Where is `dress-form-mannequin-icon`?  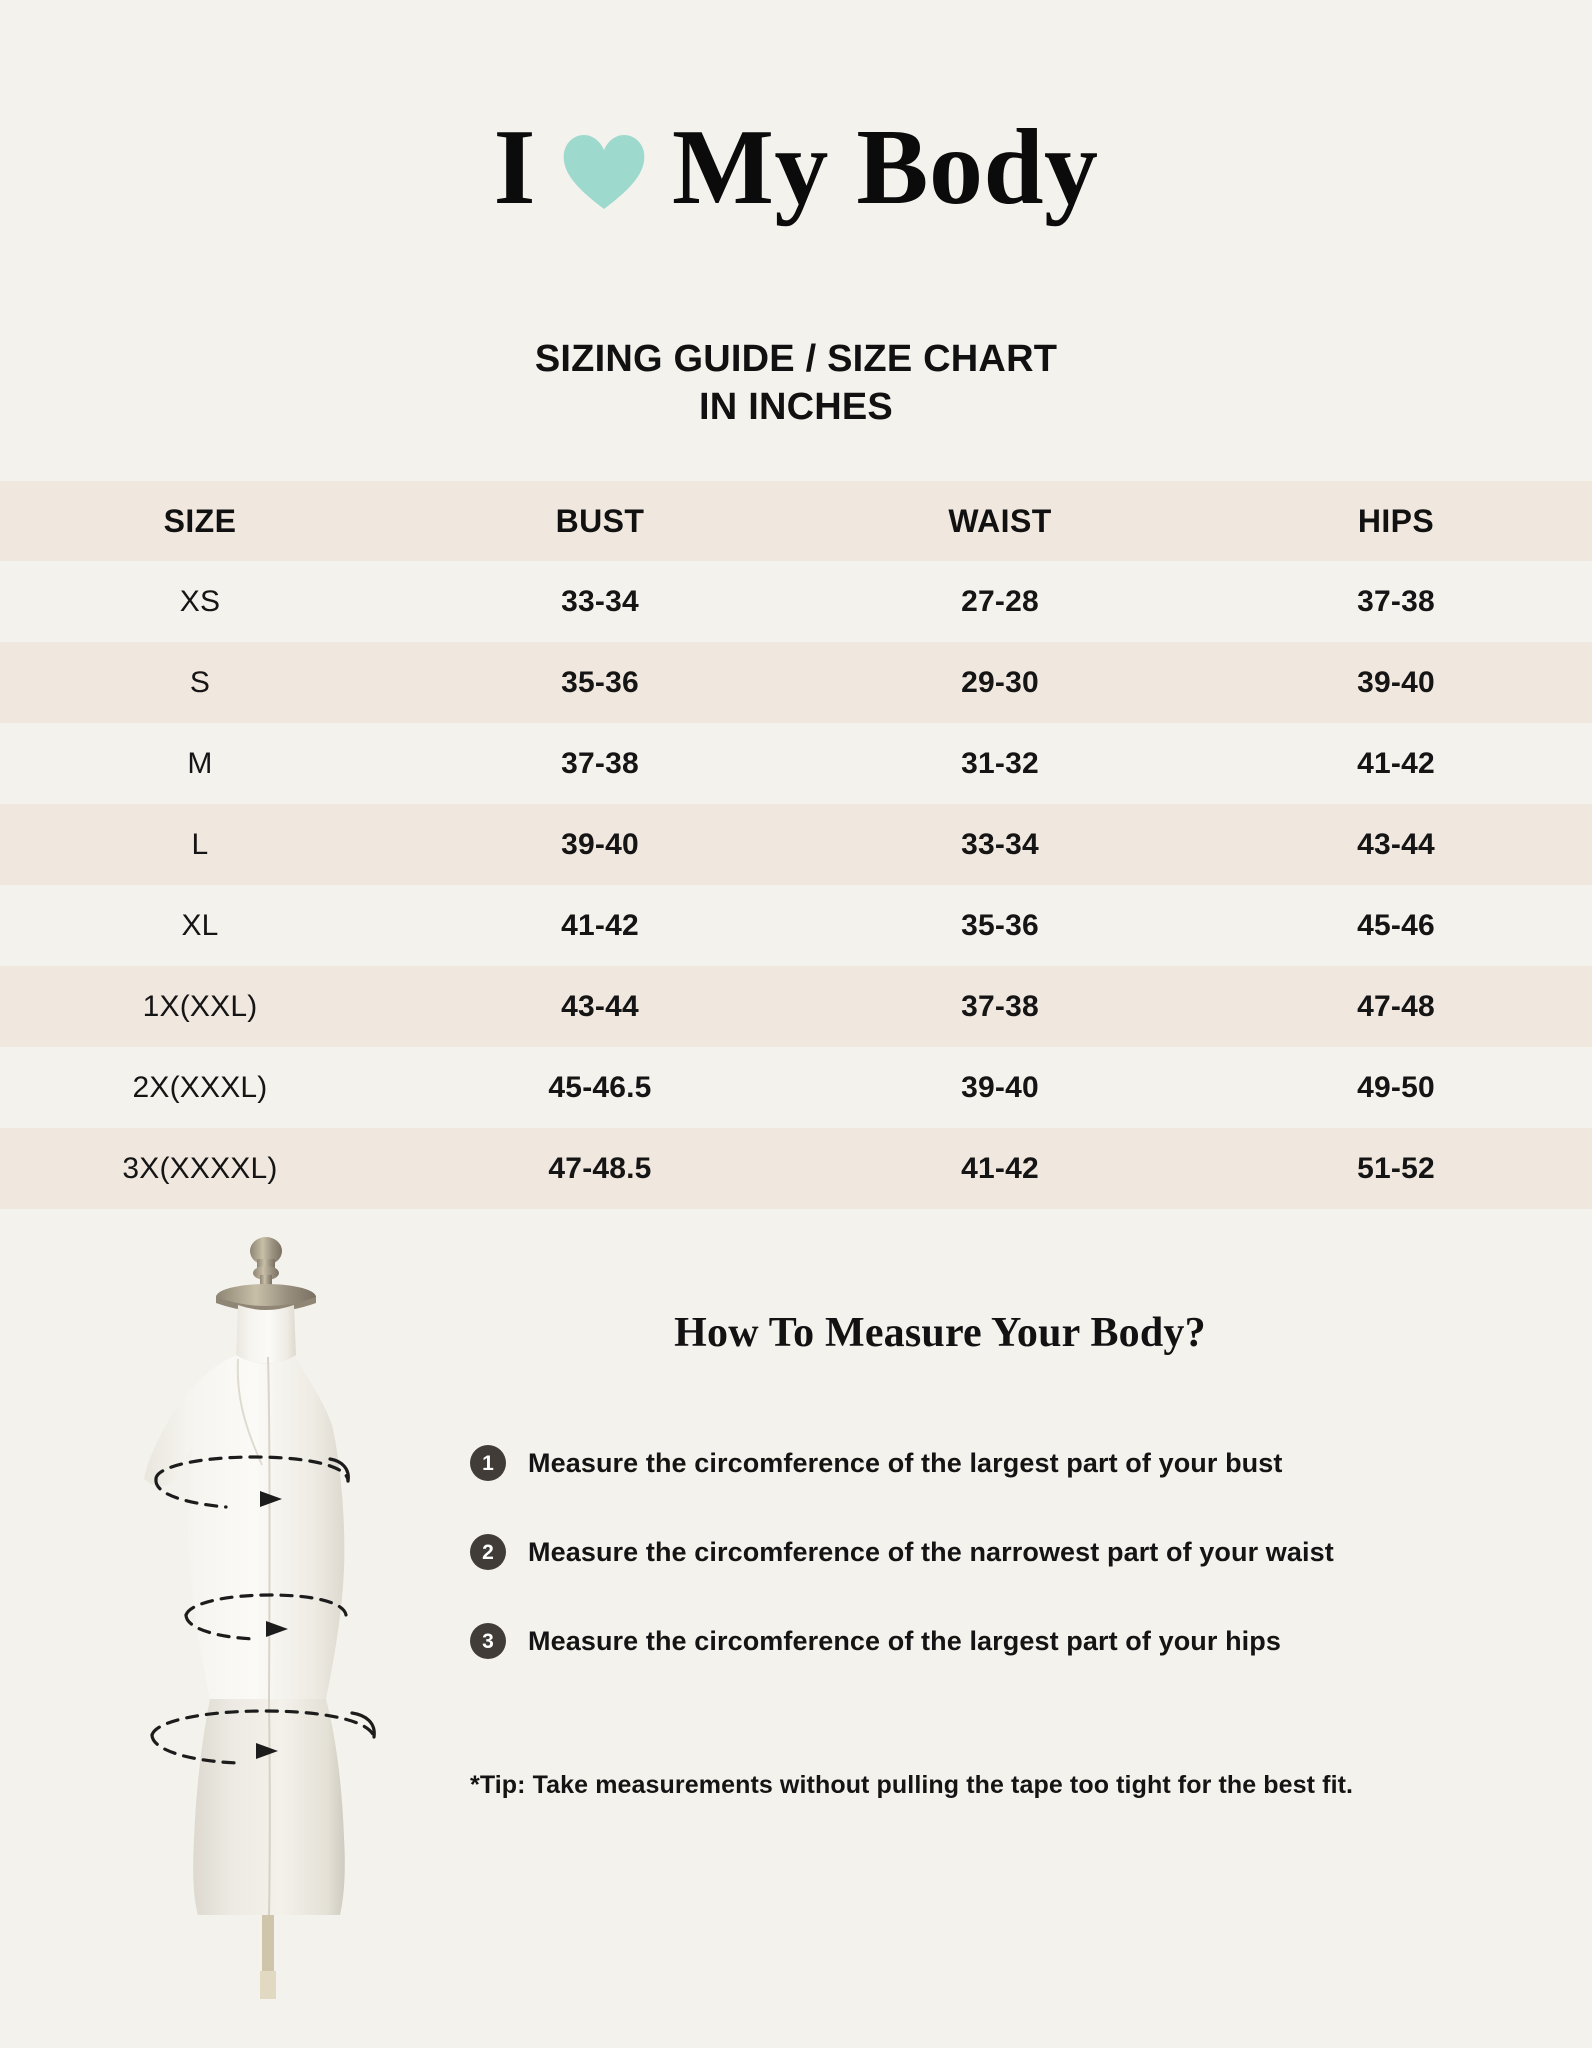
dress-form-mannequin-icon is located at coordinates (266, 1619).